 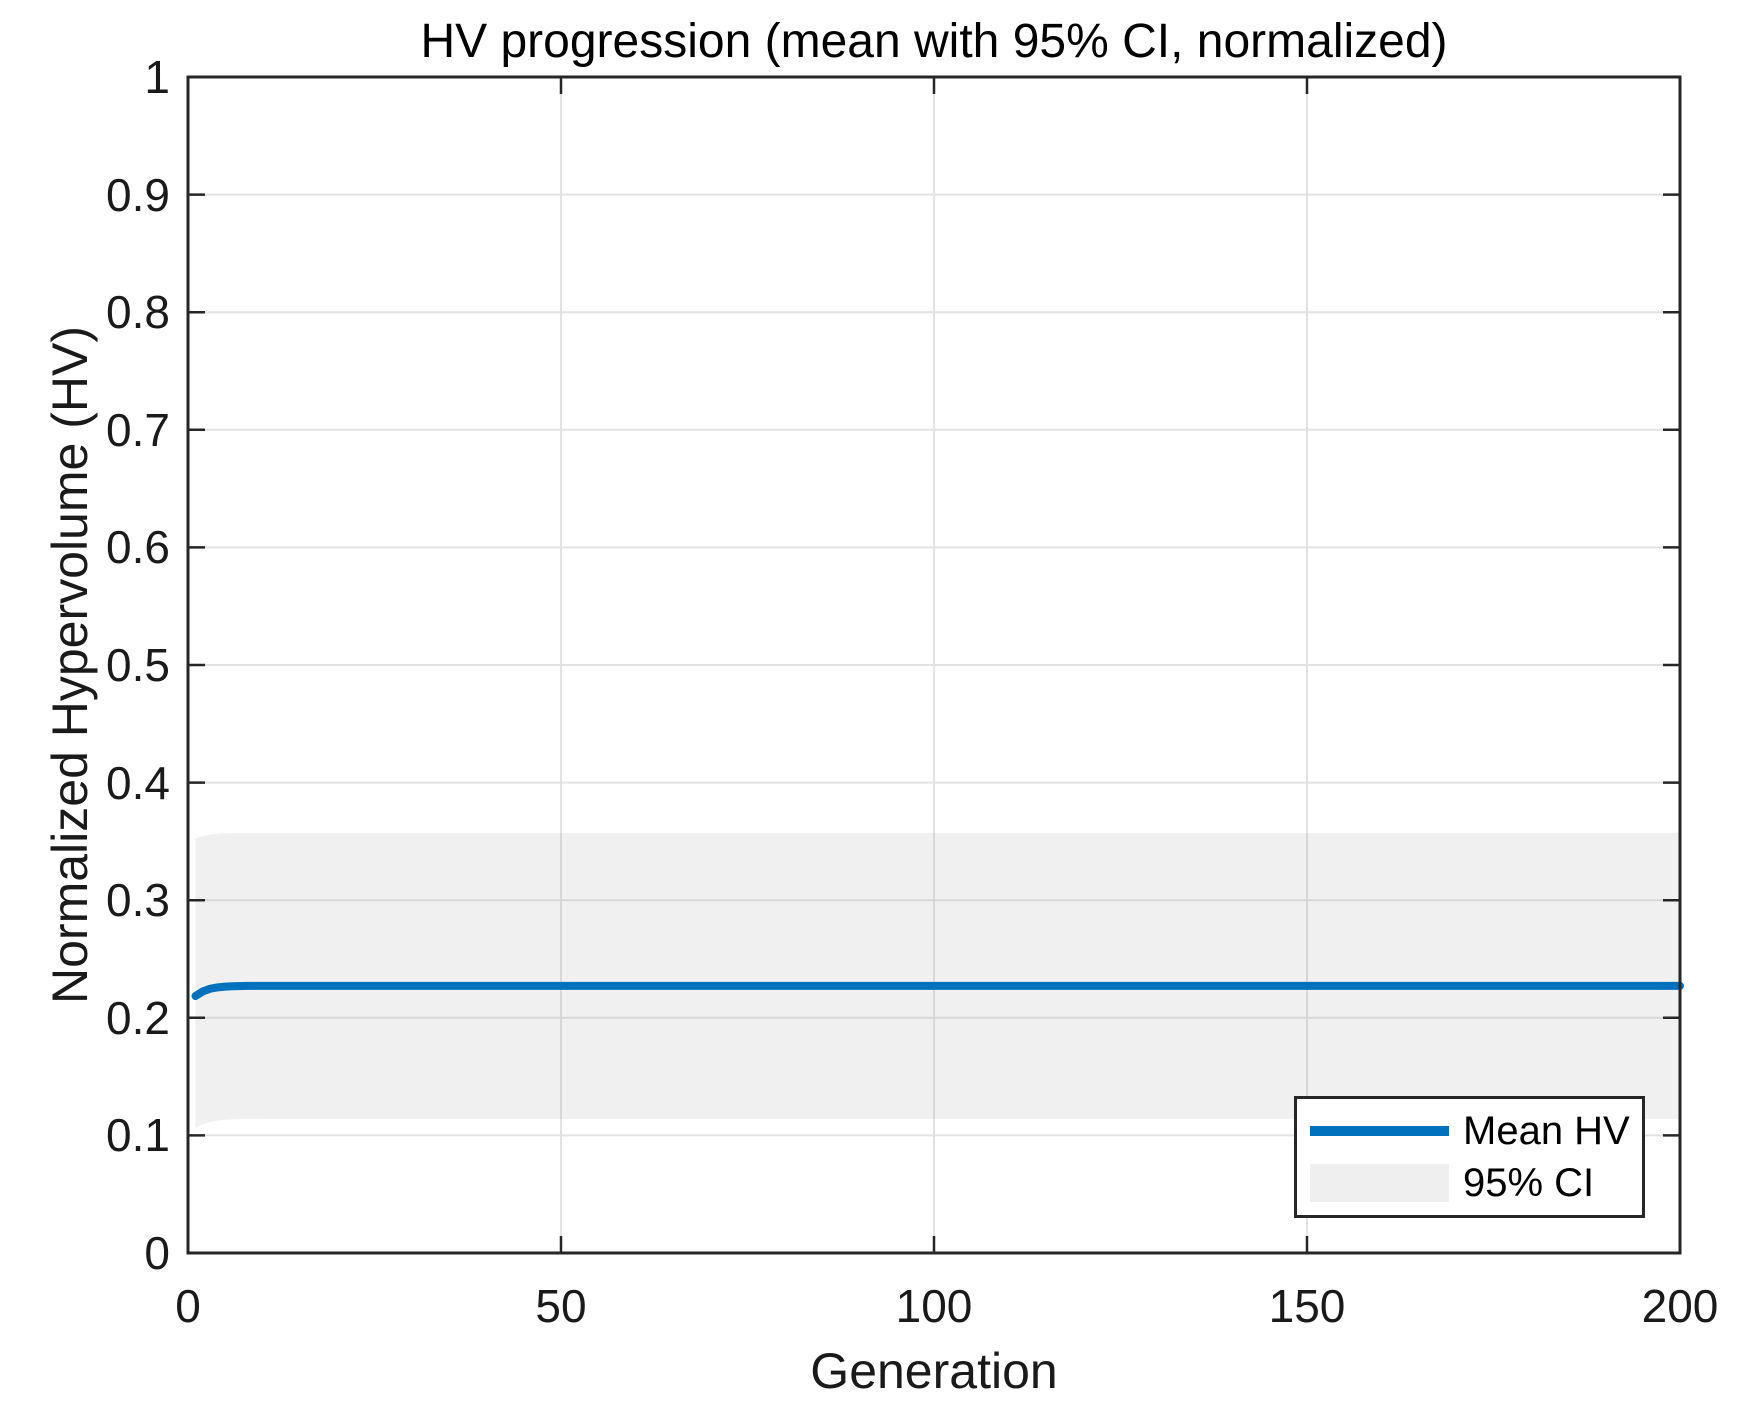 What do you see at coordinates (157, 1253) in the screenshot?
I see `y-tick-label: 0` at bounding box center [157, 1253].